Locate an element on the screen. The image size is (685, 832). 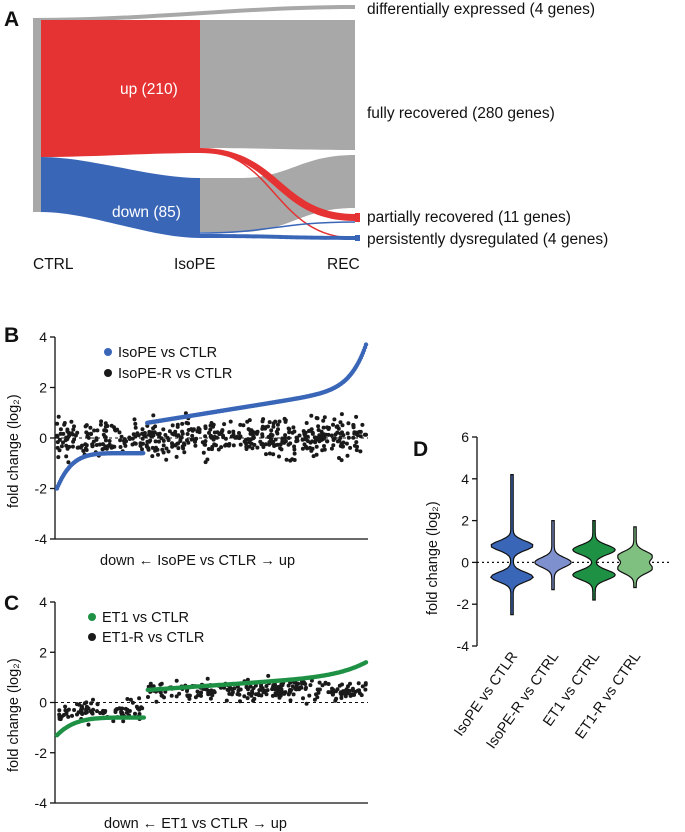
panel-d-category-label: IsoPE-R vs CTRL is located at coordinates (523, 700).